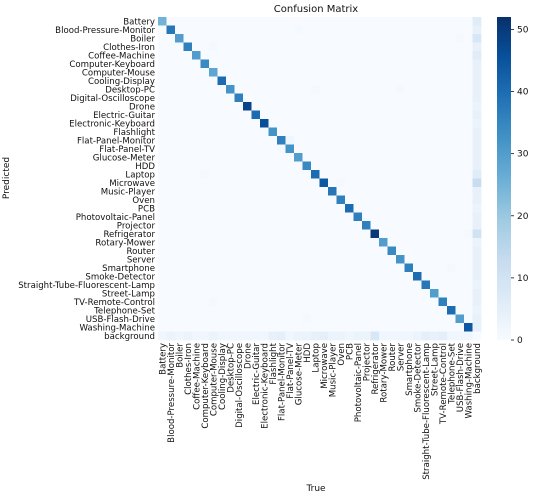 The height and width of the screenshot is (498, 550). What do you see at coordinates (121, 56) in the screenshot?
I see `y-tick-label: Coffee-Machine` at bounding box center [121, 56].